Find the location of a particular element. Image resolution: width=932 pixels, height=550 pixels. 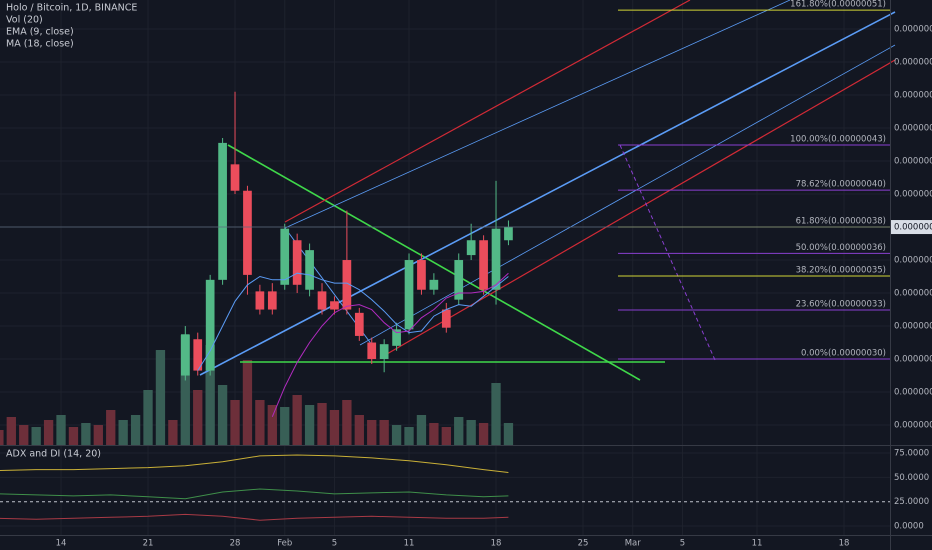

last-price-badge is located at coordinates (911, 227).